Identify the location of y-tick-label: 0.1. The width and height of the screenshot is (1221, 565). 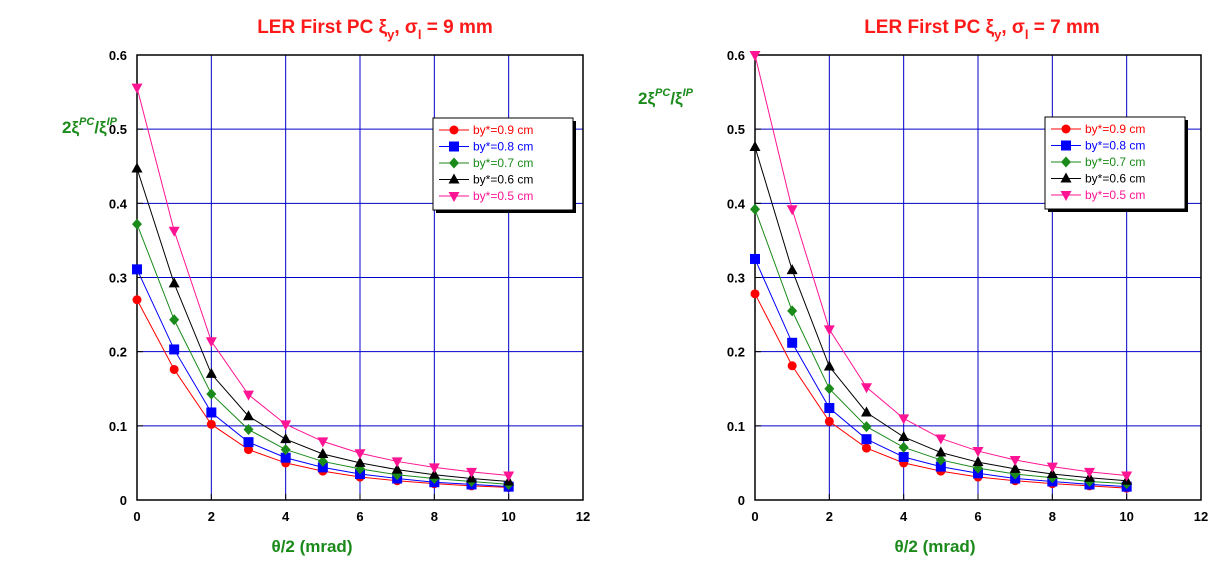
(118, 426).